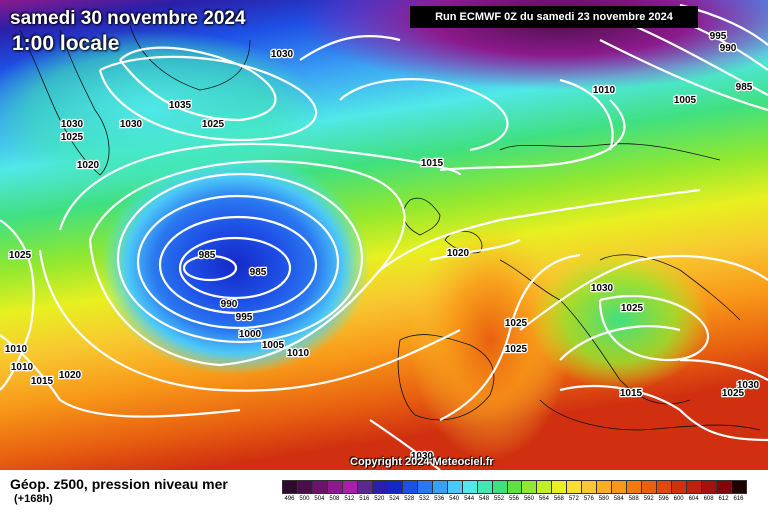  I want to click on scale-label: 612, so click(723, 499).